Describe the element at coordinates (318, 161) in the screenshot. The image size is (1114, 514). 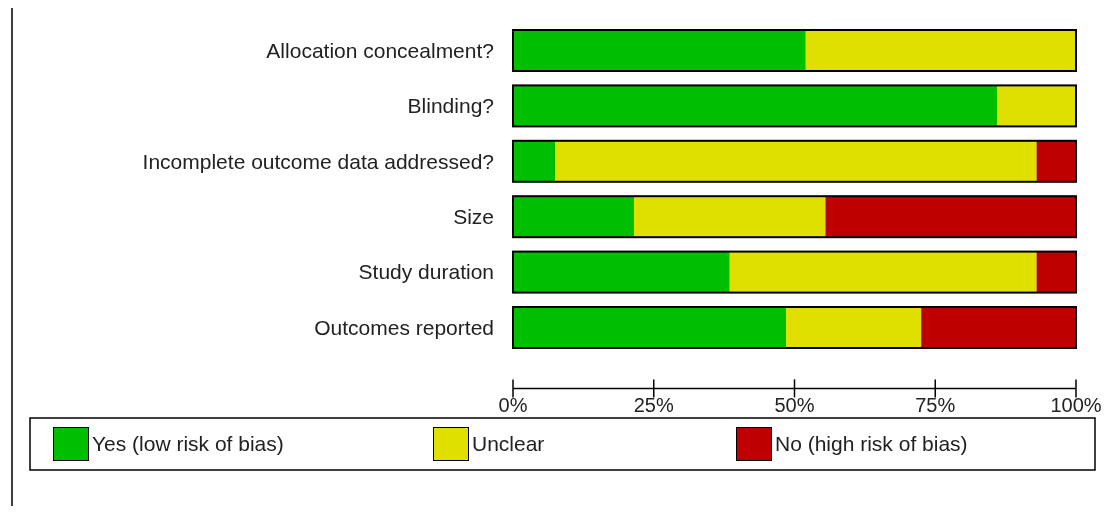
I see `y-tick-label: Incomplete outcome data addressed?` at that location.